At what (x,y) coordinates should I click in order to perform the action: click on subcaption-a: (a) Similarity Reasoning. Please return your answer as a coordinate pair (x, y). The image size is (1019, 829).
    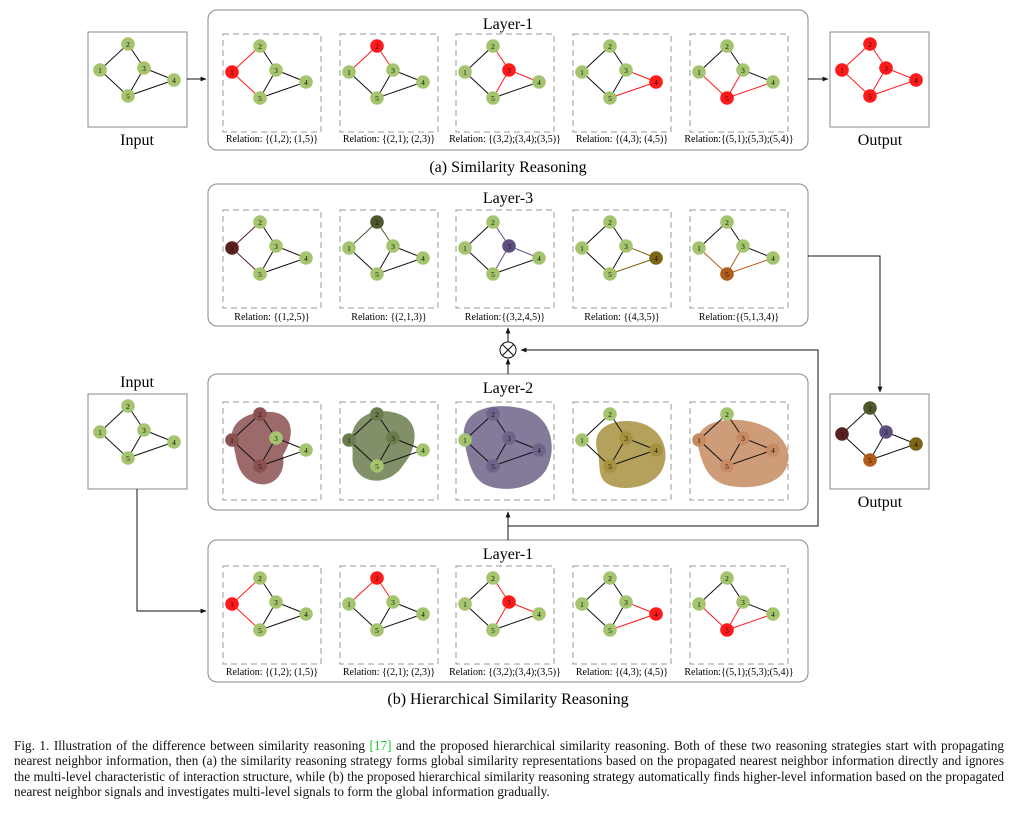
    Looking at the image, I should click on (507, 167).